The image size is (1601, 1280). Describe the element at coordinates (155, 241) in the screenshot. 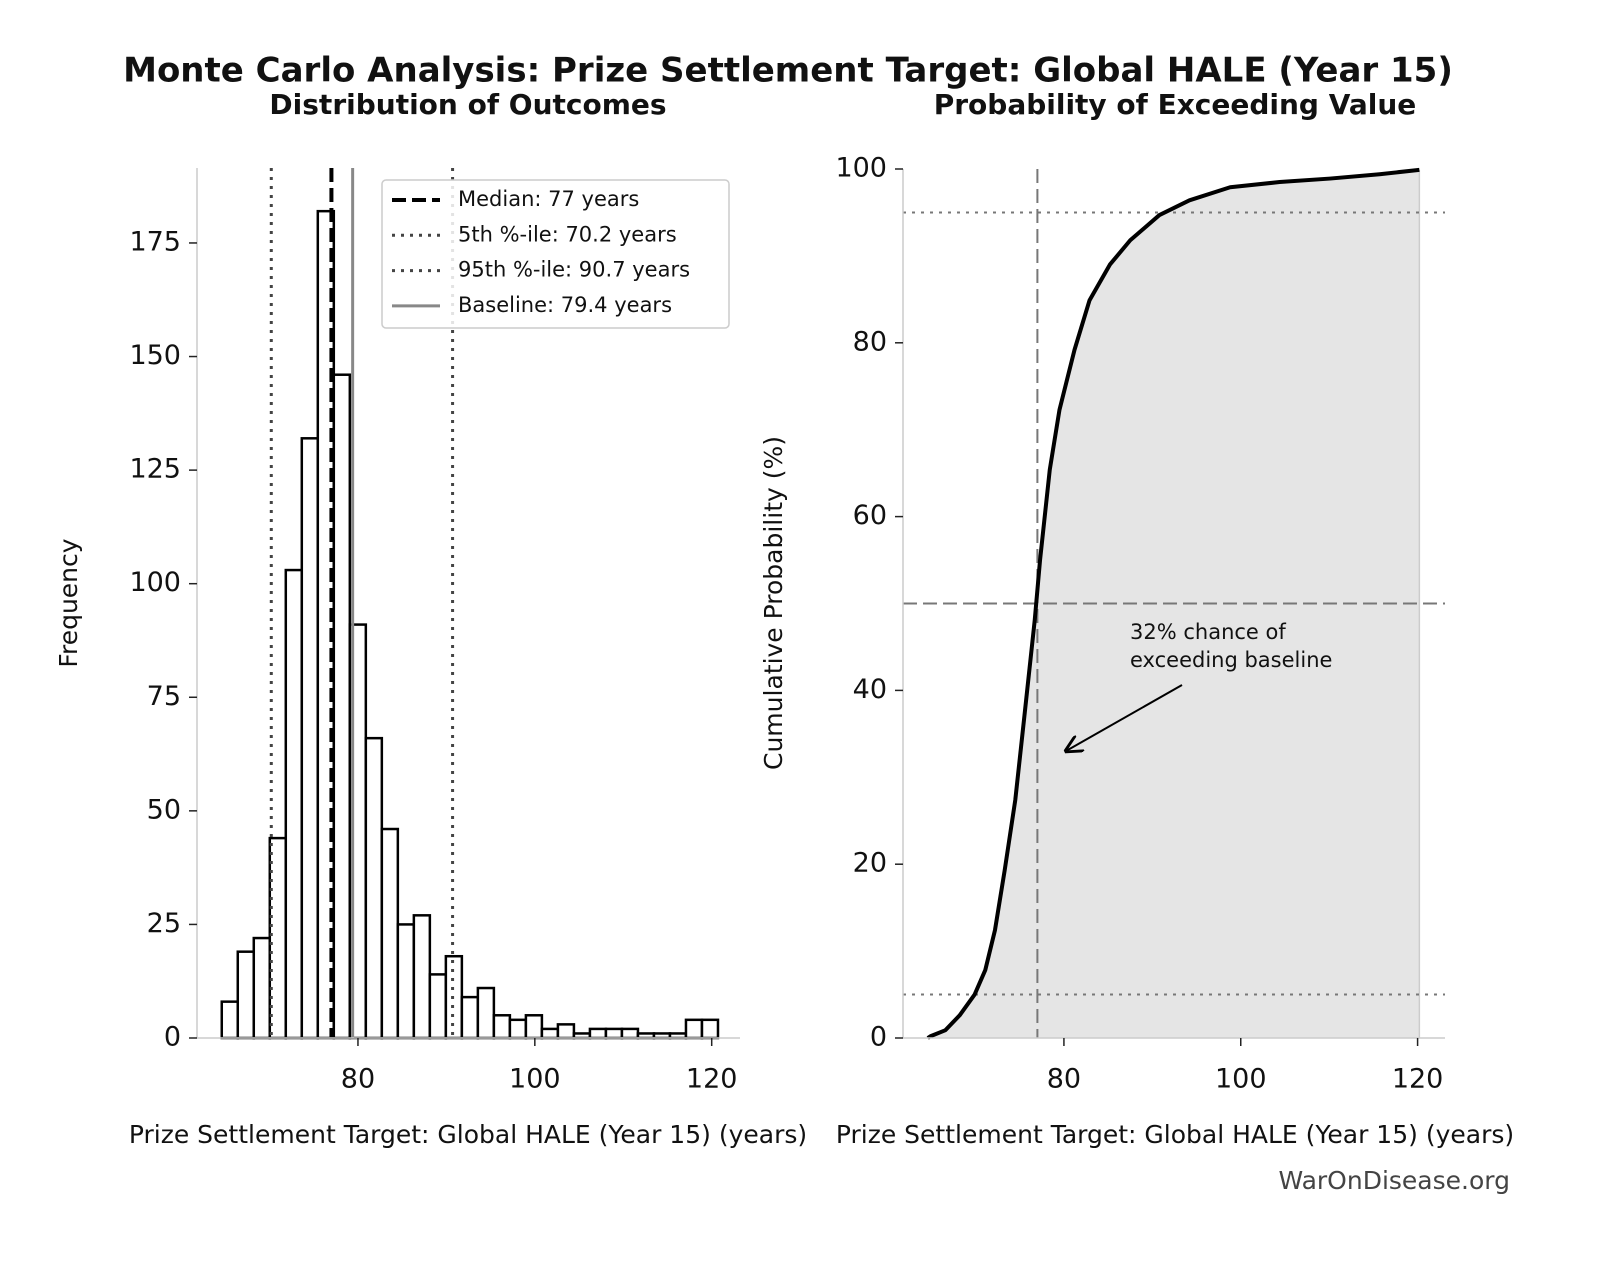

I see `y-tick-label: 175` at that location.